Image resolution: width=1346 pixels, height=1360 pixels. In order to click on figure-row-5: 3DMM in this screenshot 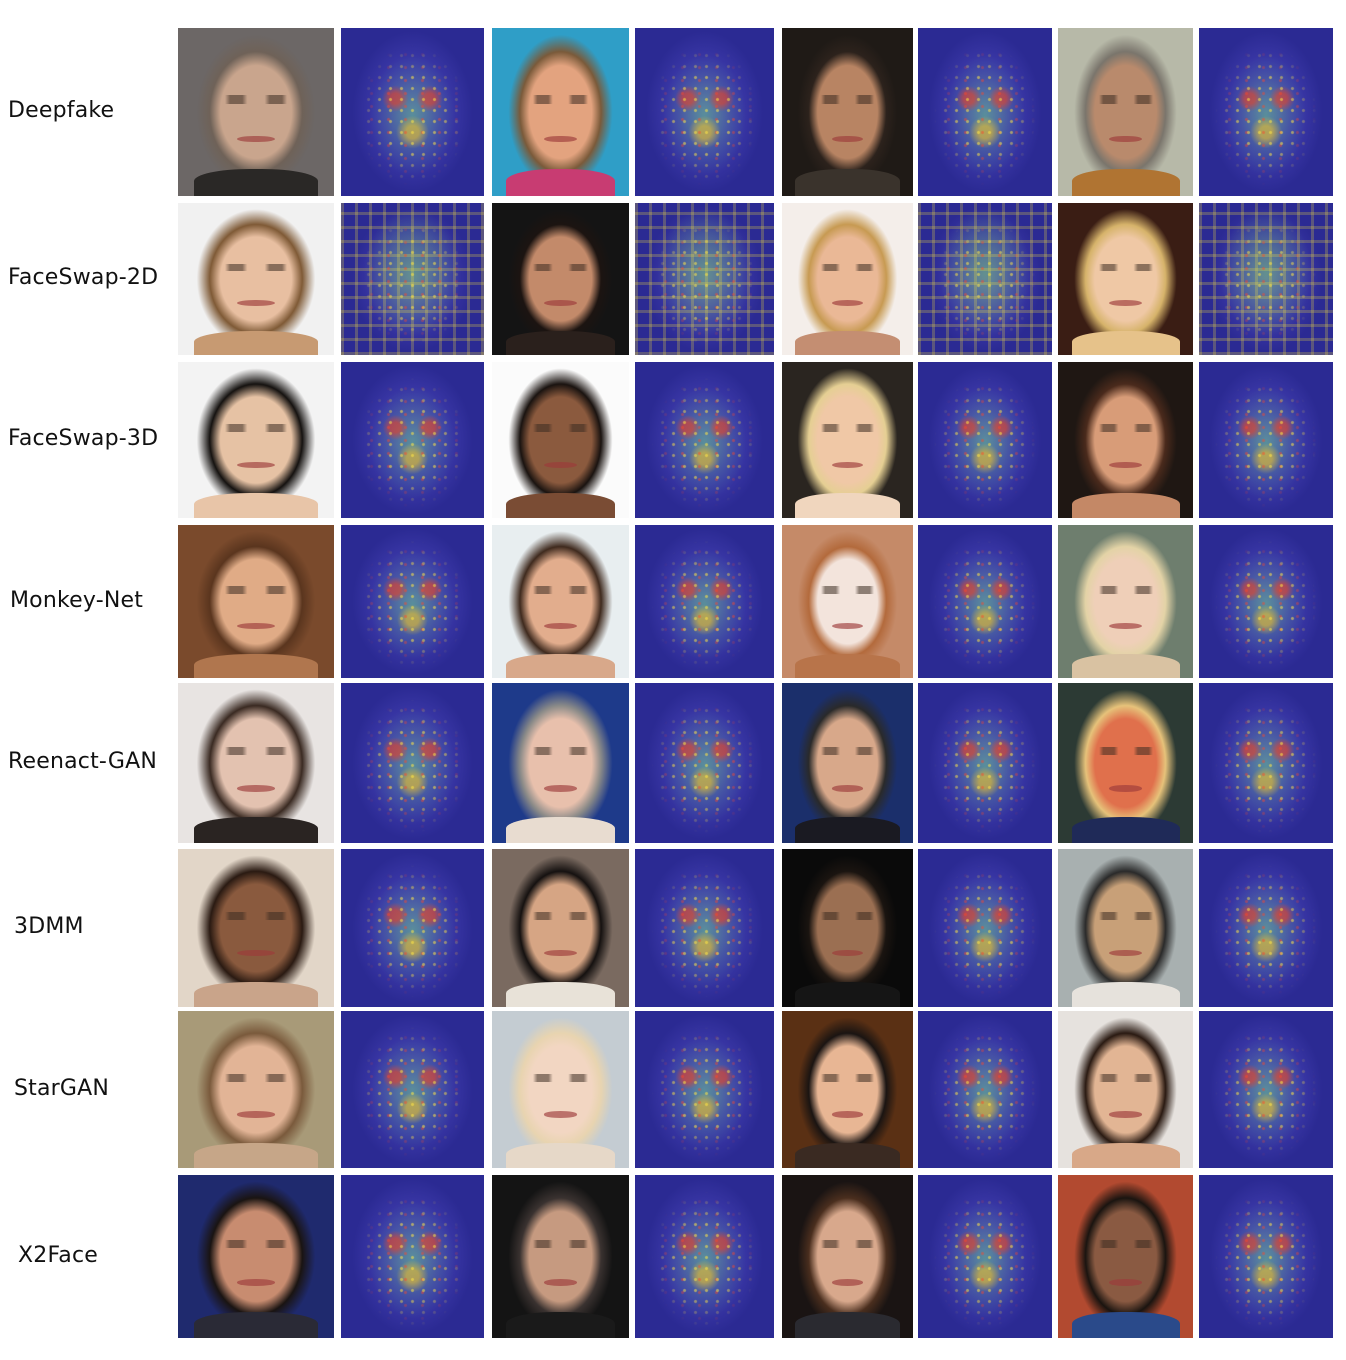, I will do `click(673, 928)`.